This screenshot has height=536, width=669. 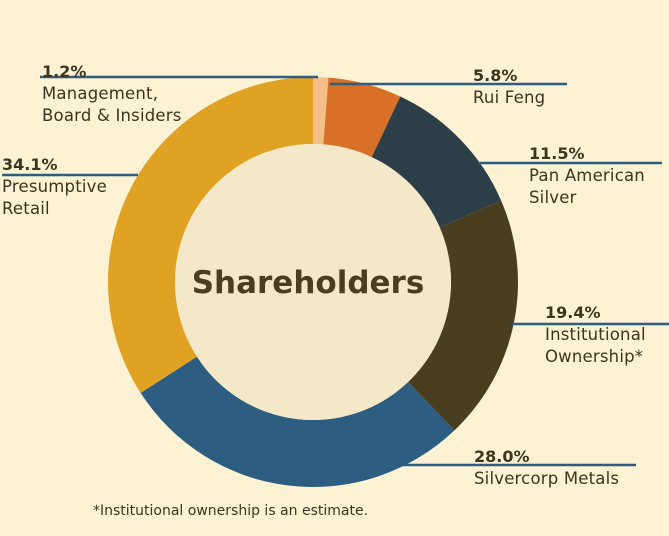 I want to click on label-retail: 34.1% Presumptive Retail, so click(x=54, y=187).